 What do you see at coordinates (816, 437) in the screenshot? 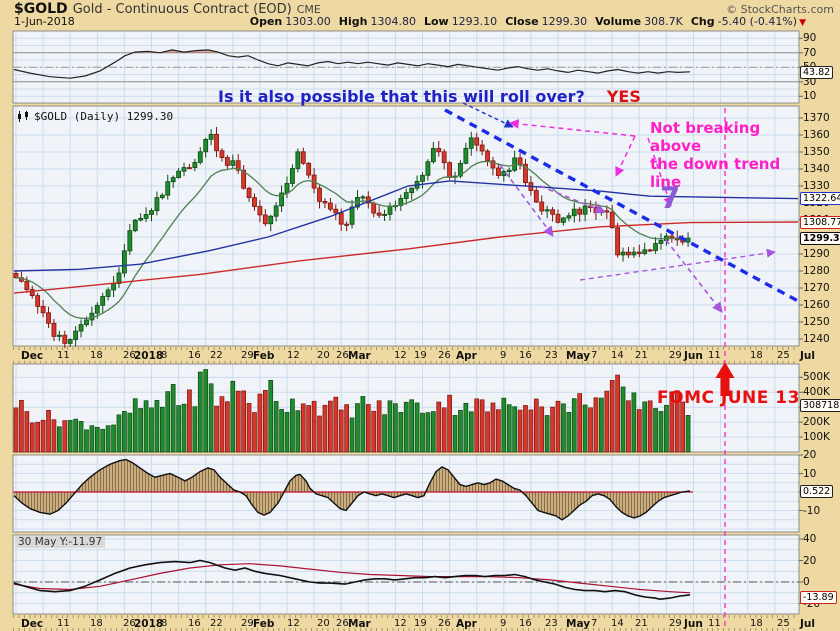
I see `y-axis-label: 100K` at bounding box center [816, 437].